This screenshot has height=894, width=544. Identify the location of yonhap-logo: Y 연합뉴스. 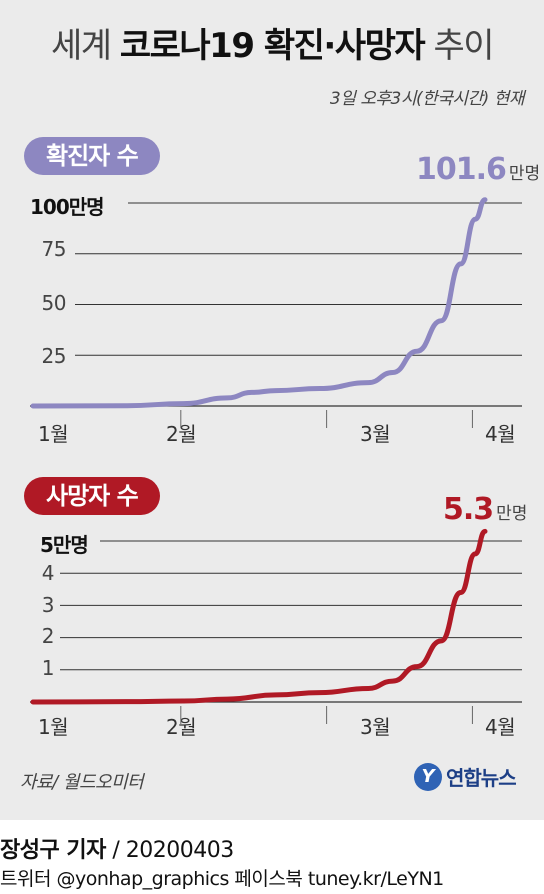
(465, 776).